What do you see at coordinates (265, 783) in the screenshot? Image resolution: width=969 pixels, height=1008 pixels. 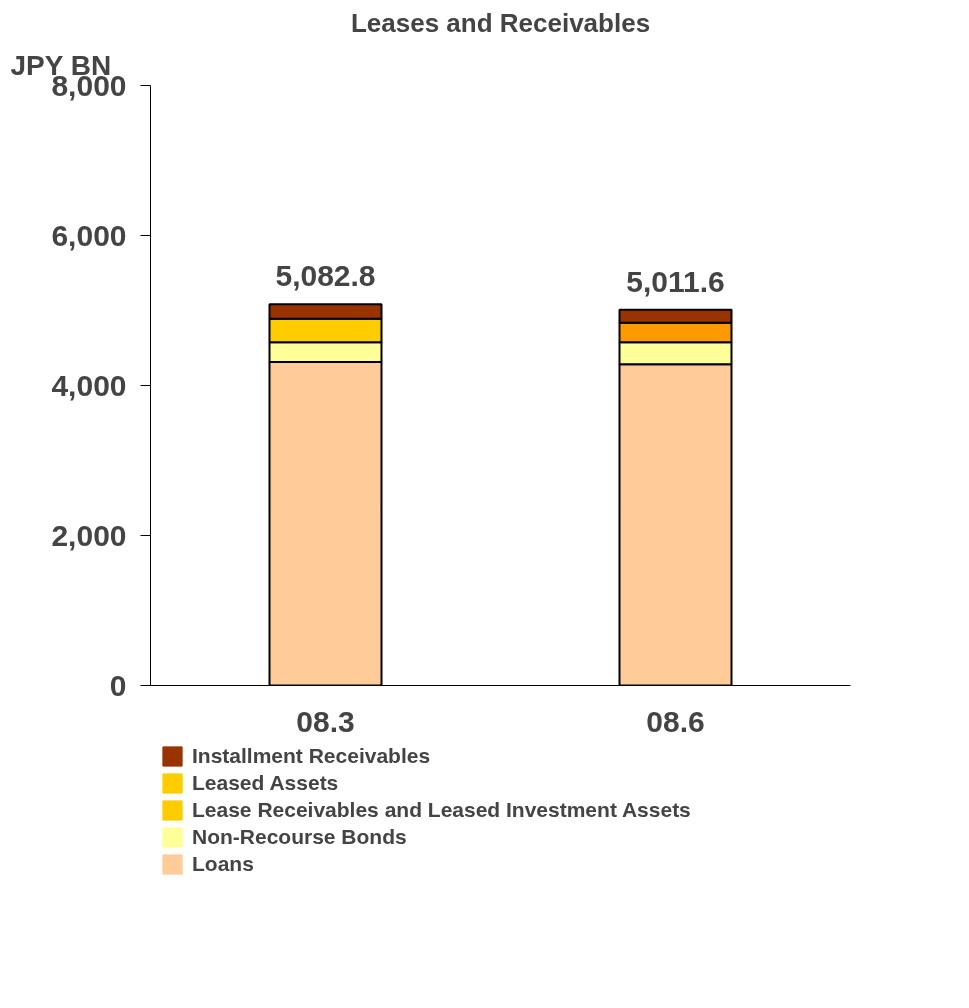 I see `legend-label: Leased Assets` at bounding box center [265, 783].